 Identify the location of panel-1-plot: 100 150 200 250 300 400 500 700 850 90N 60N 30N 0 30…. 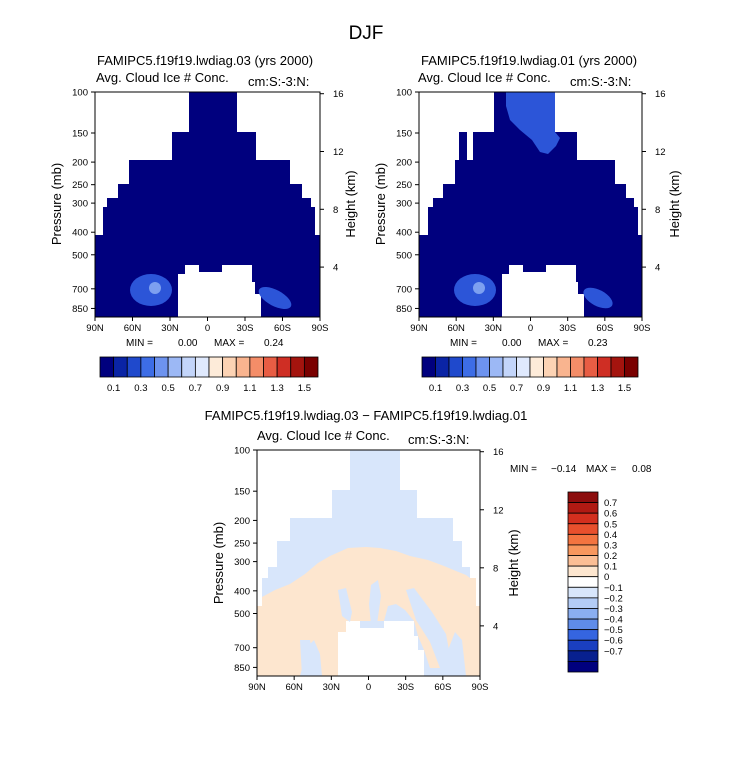
(207, 211).